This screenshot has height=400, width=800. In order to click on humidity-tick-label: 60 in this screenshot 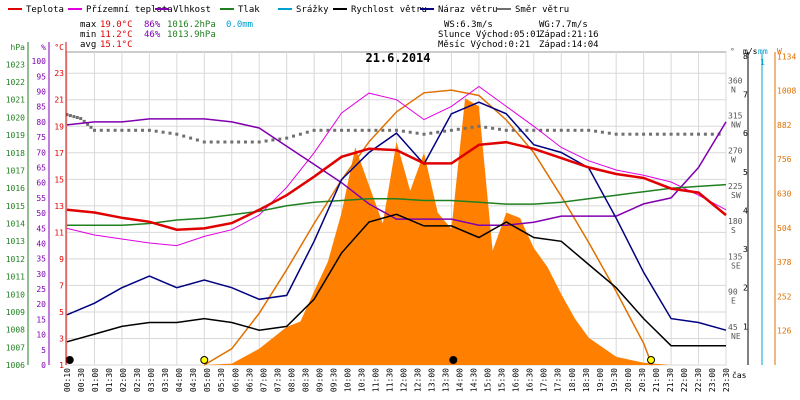, I will do `click(41, 183)`.